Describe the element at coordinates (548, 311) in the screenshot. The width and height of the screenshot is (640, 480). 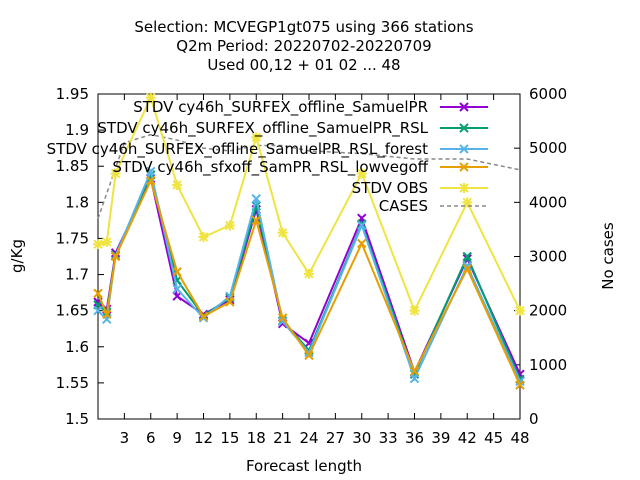
I see `y2-tick-label: 2000` at that location.